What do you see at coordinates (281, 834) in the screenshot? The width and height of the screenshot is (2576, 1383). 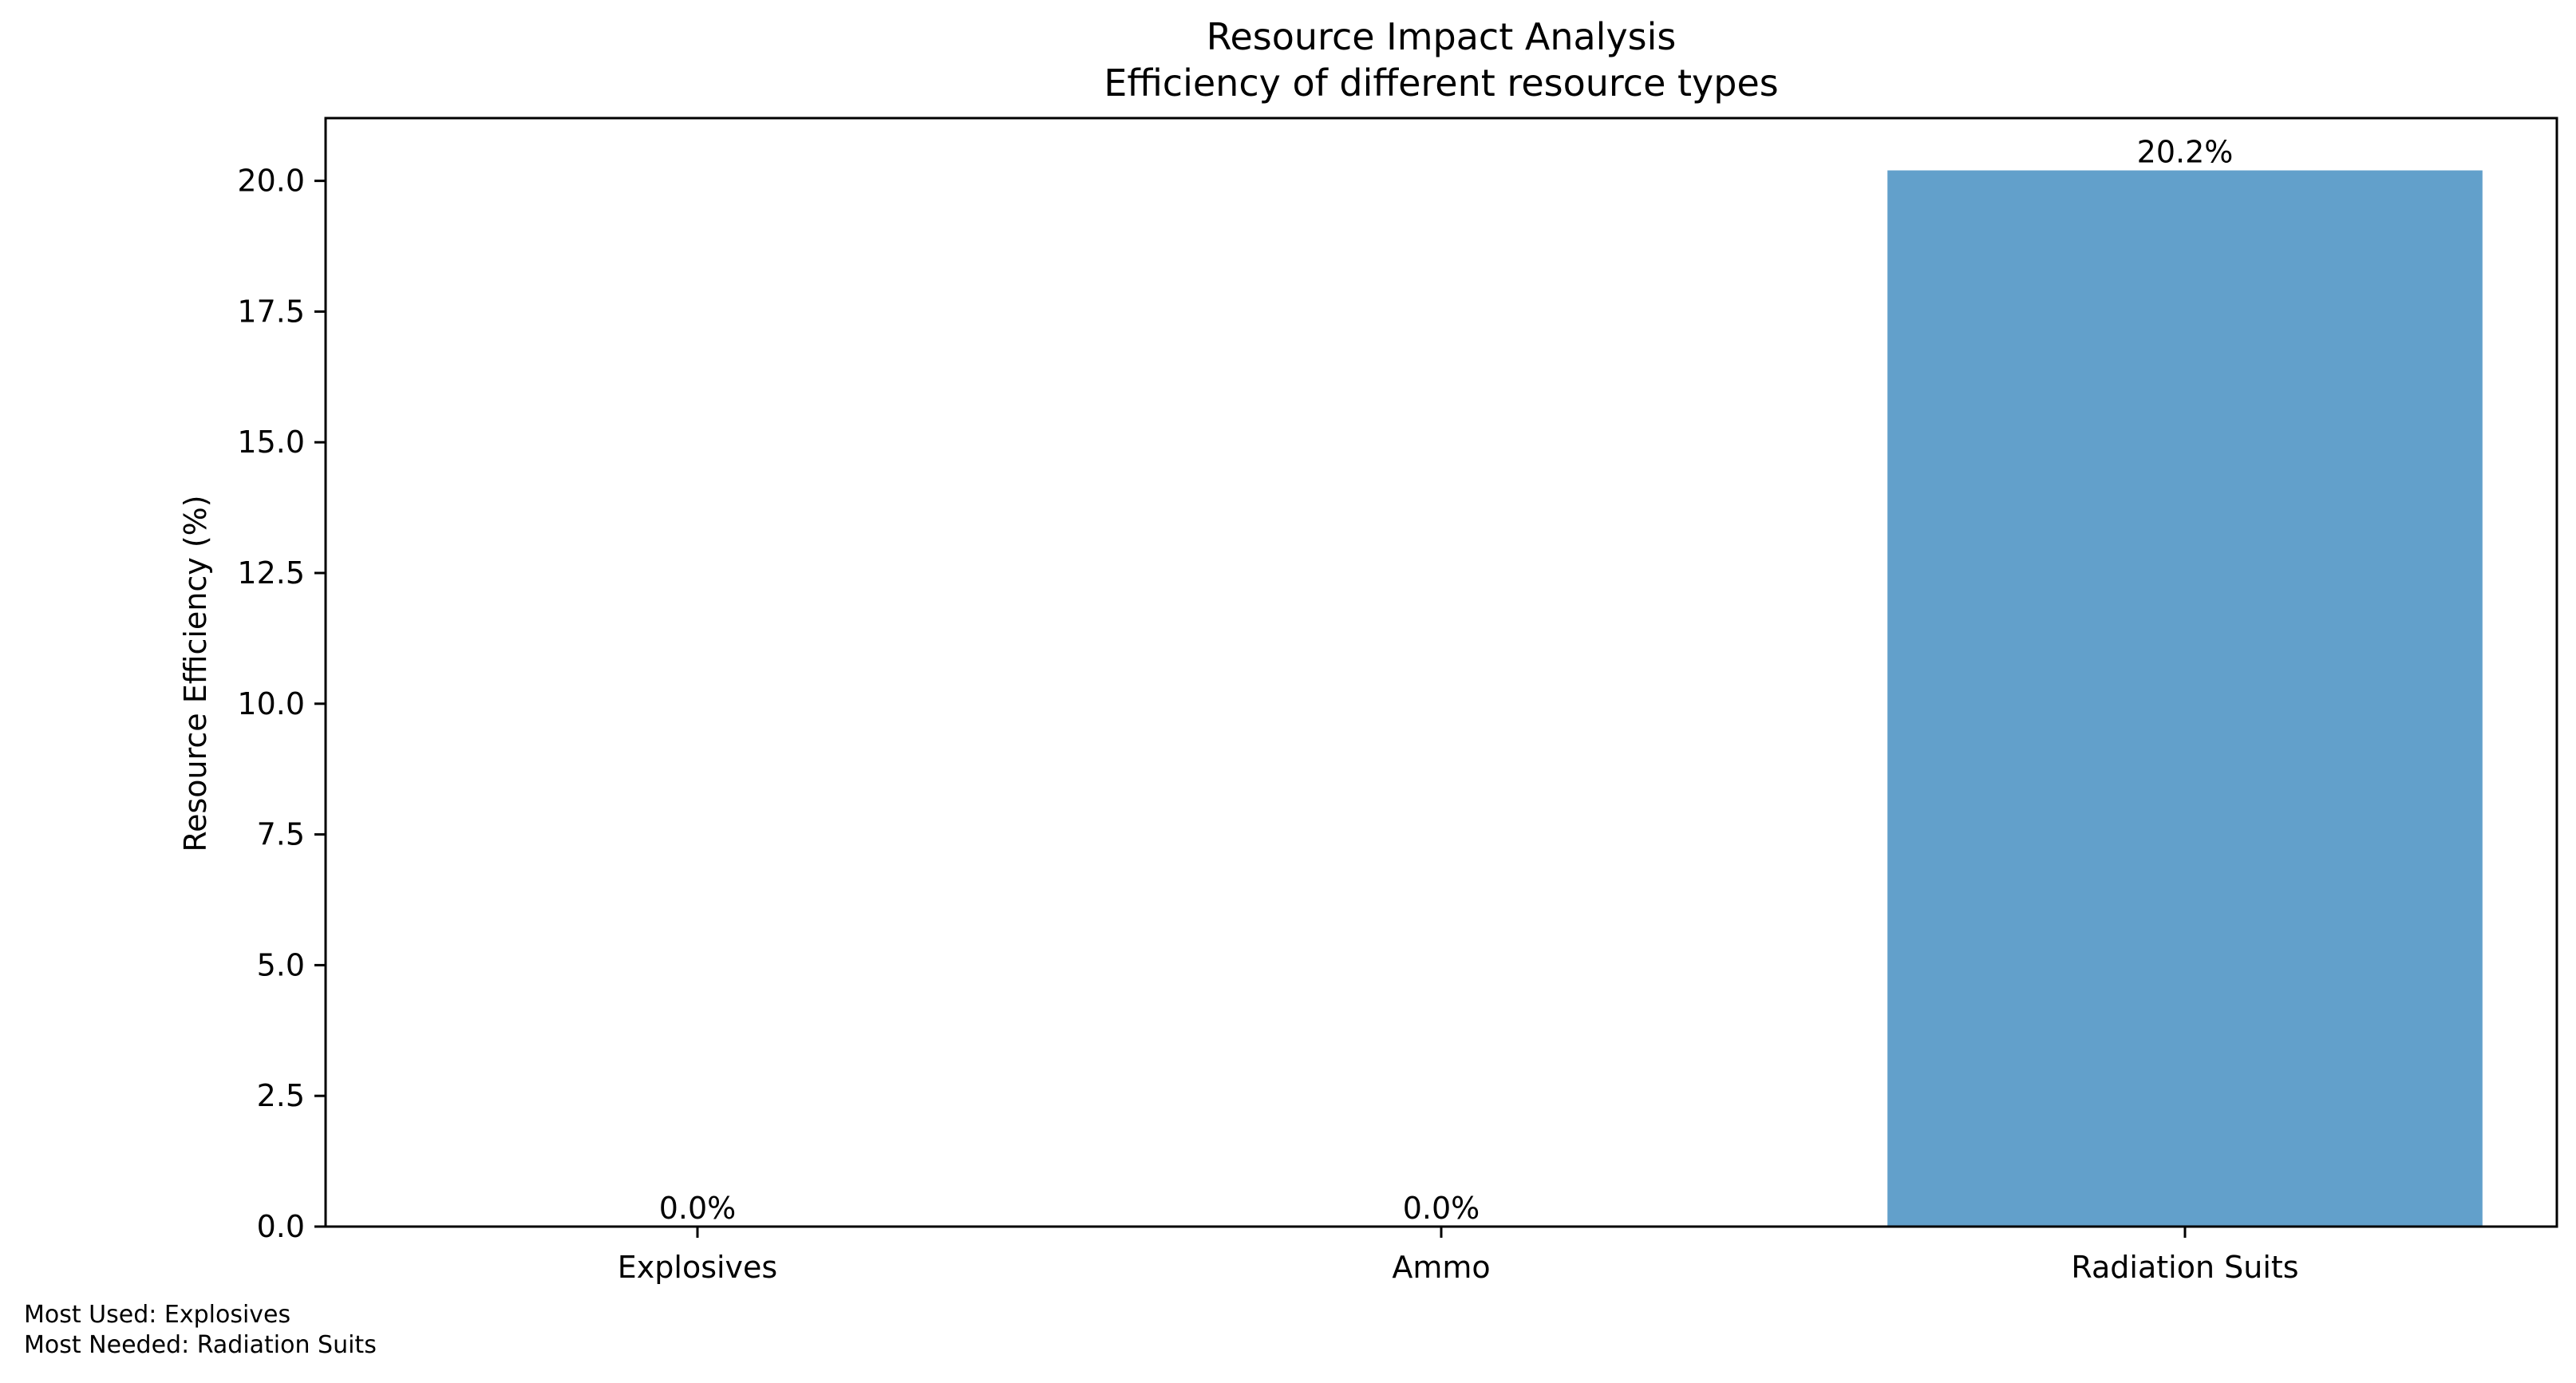 I see `y-tick-label: 7.5` at bounding box center [281, 834].